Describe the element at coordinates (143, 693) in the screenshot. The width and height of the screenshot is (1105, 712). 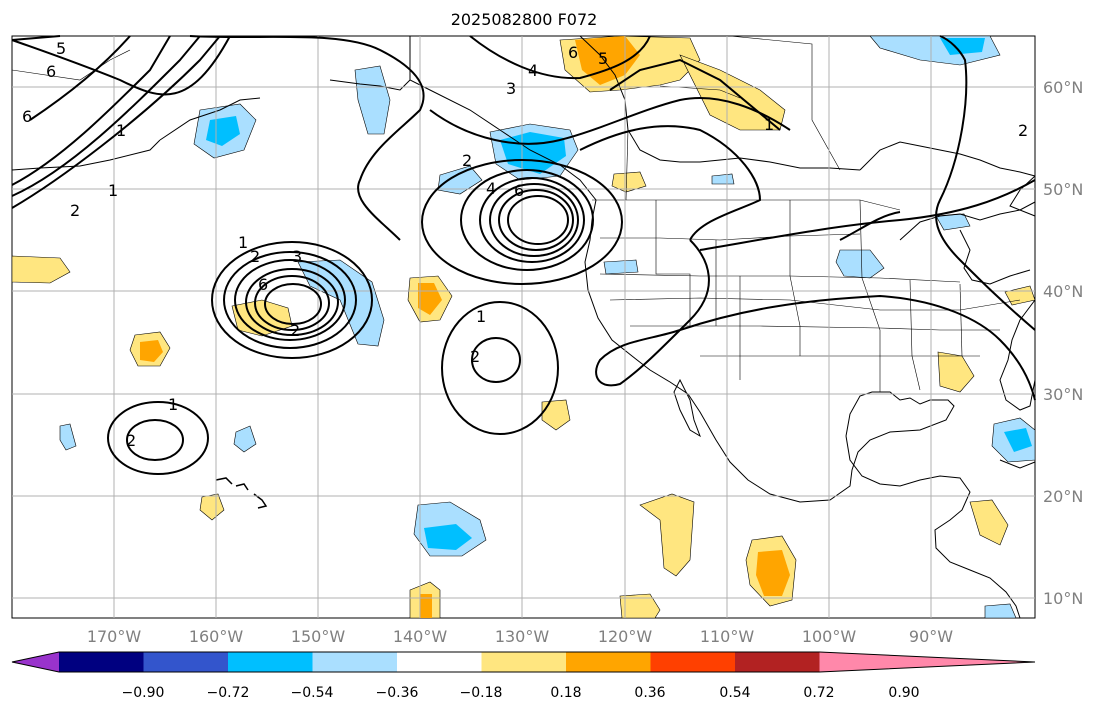
I see `colorbar-tick-label: −0.90` at that location.